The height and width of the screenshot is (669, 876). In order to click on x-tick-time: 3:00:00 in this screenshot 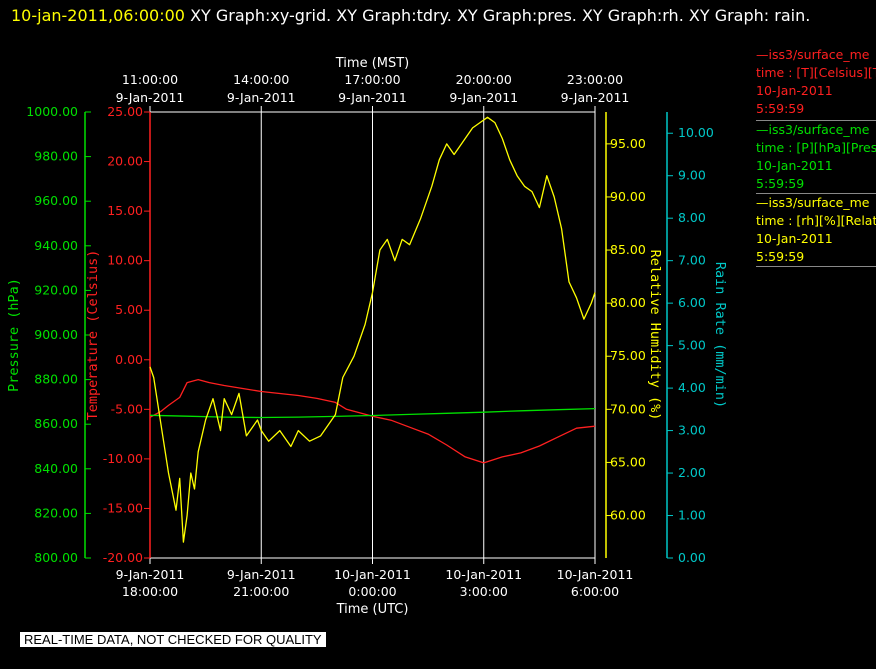, I will do `click(484, 591)`.